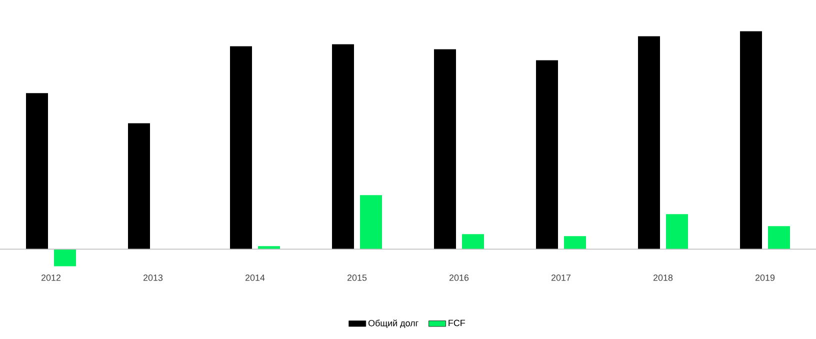 The image size is (816, 339). Describe the element at coordinates (393, 324) in the screenshot. I see `legend-label: Общий долг` at that location.